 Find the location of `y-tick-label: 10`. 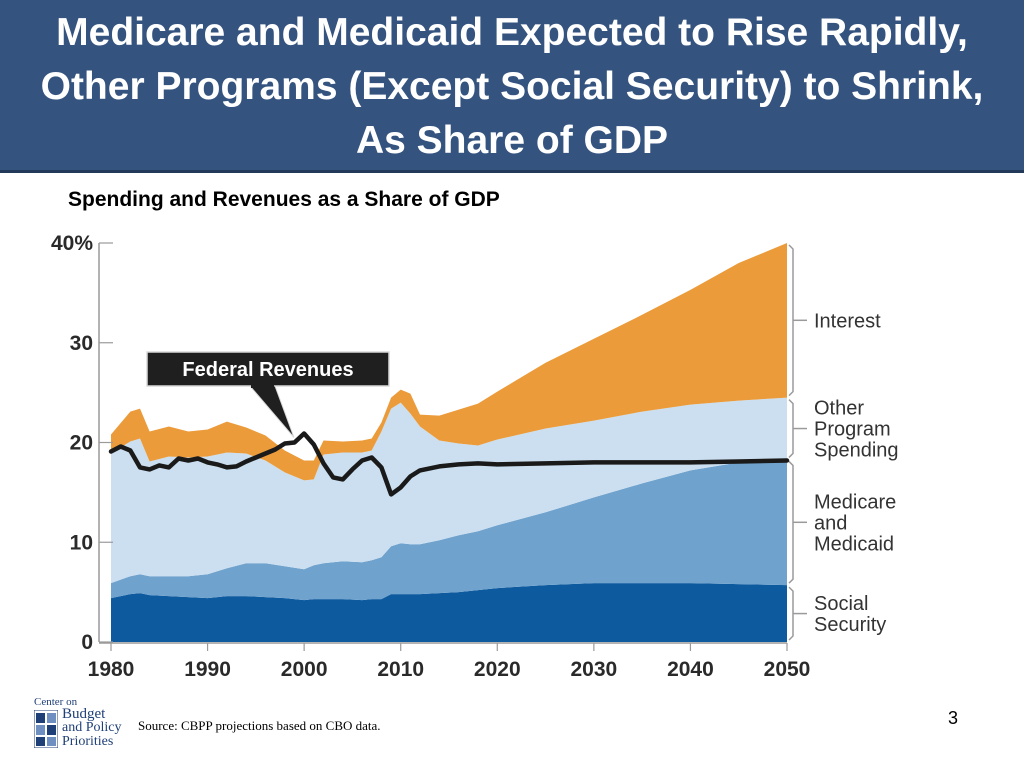

y-tick-label: 10 is located at coordinates (81, 542).